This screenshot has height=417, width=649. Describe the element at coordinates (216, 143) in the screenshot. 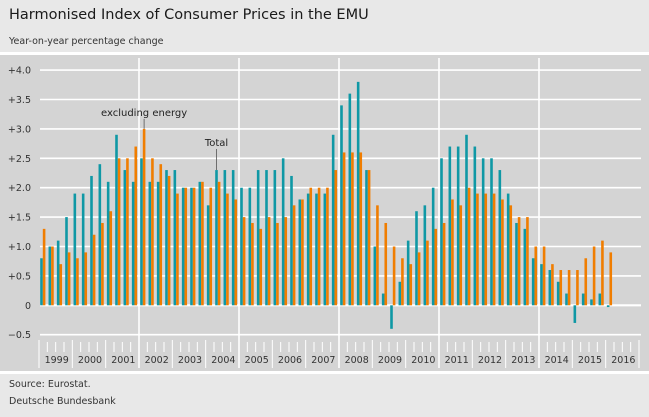

I see `annotation-label: Total` at that location.